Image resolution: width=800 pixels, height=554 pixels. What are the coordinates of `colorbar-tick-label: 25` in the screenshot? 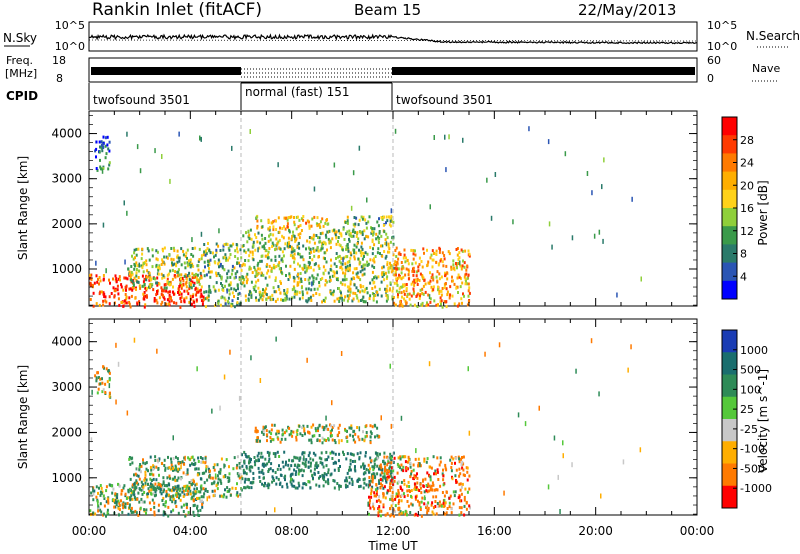 It's located at (747, 409).